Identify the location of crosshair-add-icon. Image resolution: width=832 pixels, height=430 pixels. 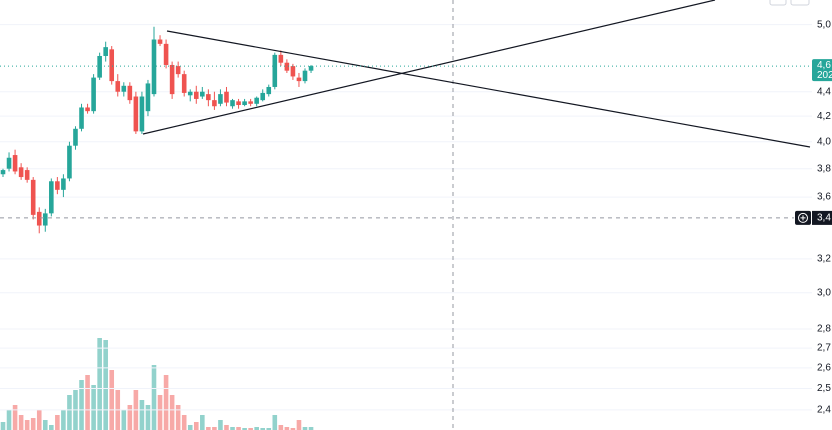
(803, 217).